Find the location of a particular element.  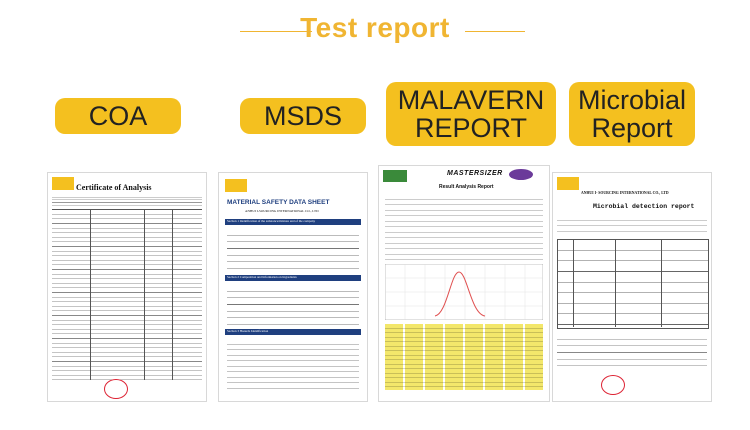

tab-malvern-report: MALAVERN REPORT is located at coordinates (471, 114).